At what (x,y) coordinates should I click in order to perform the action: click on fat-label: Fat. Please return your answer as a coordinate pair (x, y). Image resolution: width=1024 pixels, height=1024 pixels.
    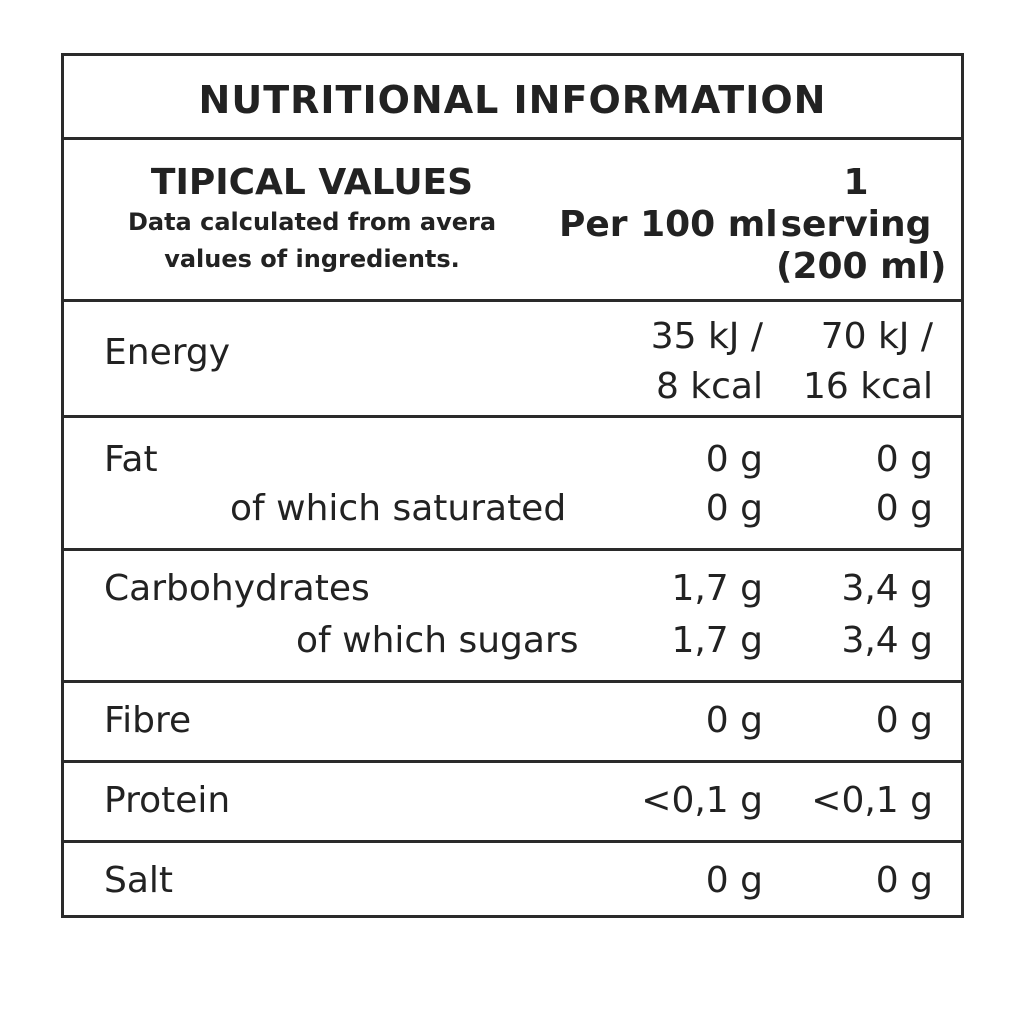
    Looking at the image, I should click on (131, 459).